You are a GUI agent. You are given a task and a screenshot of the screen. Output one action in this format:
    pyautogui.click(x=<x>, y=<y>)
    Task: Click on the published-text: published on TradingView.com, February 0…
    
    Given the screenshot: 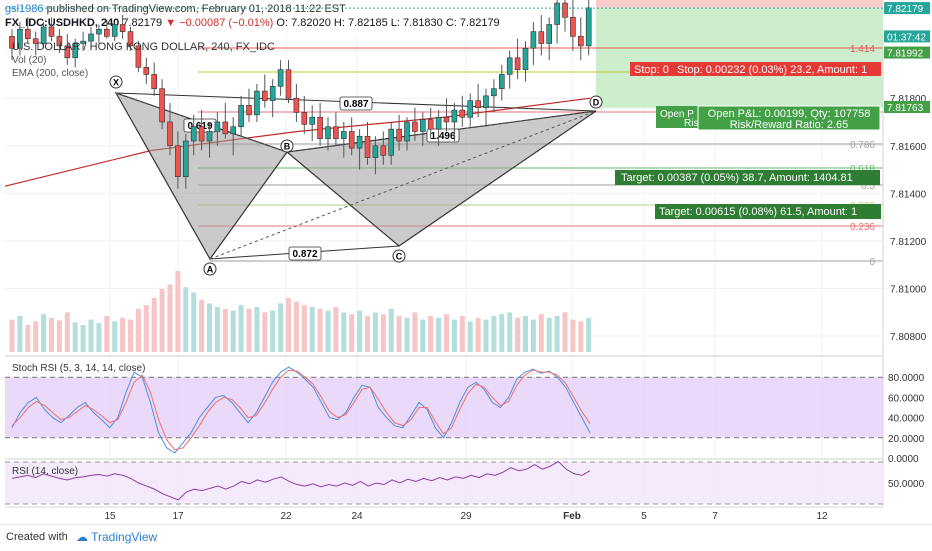 What is the action you would take?
    pyautogui.click(x=196, y=9)
    